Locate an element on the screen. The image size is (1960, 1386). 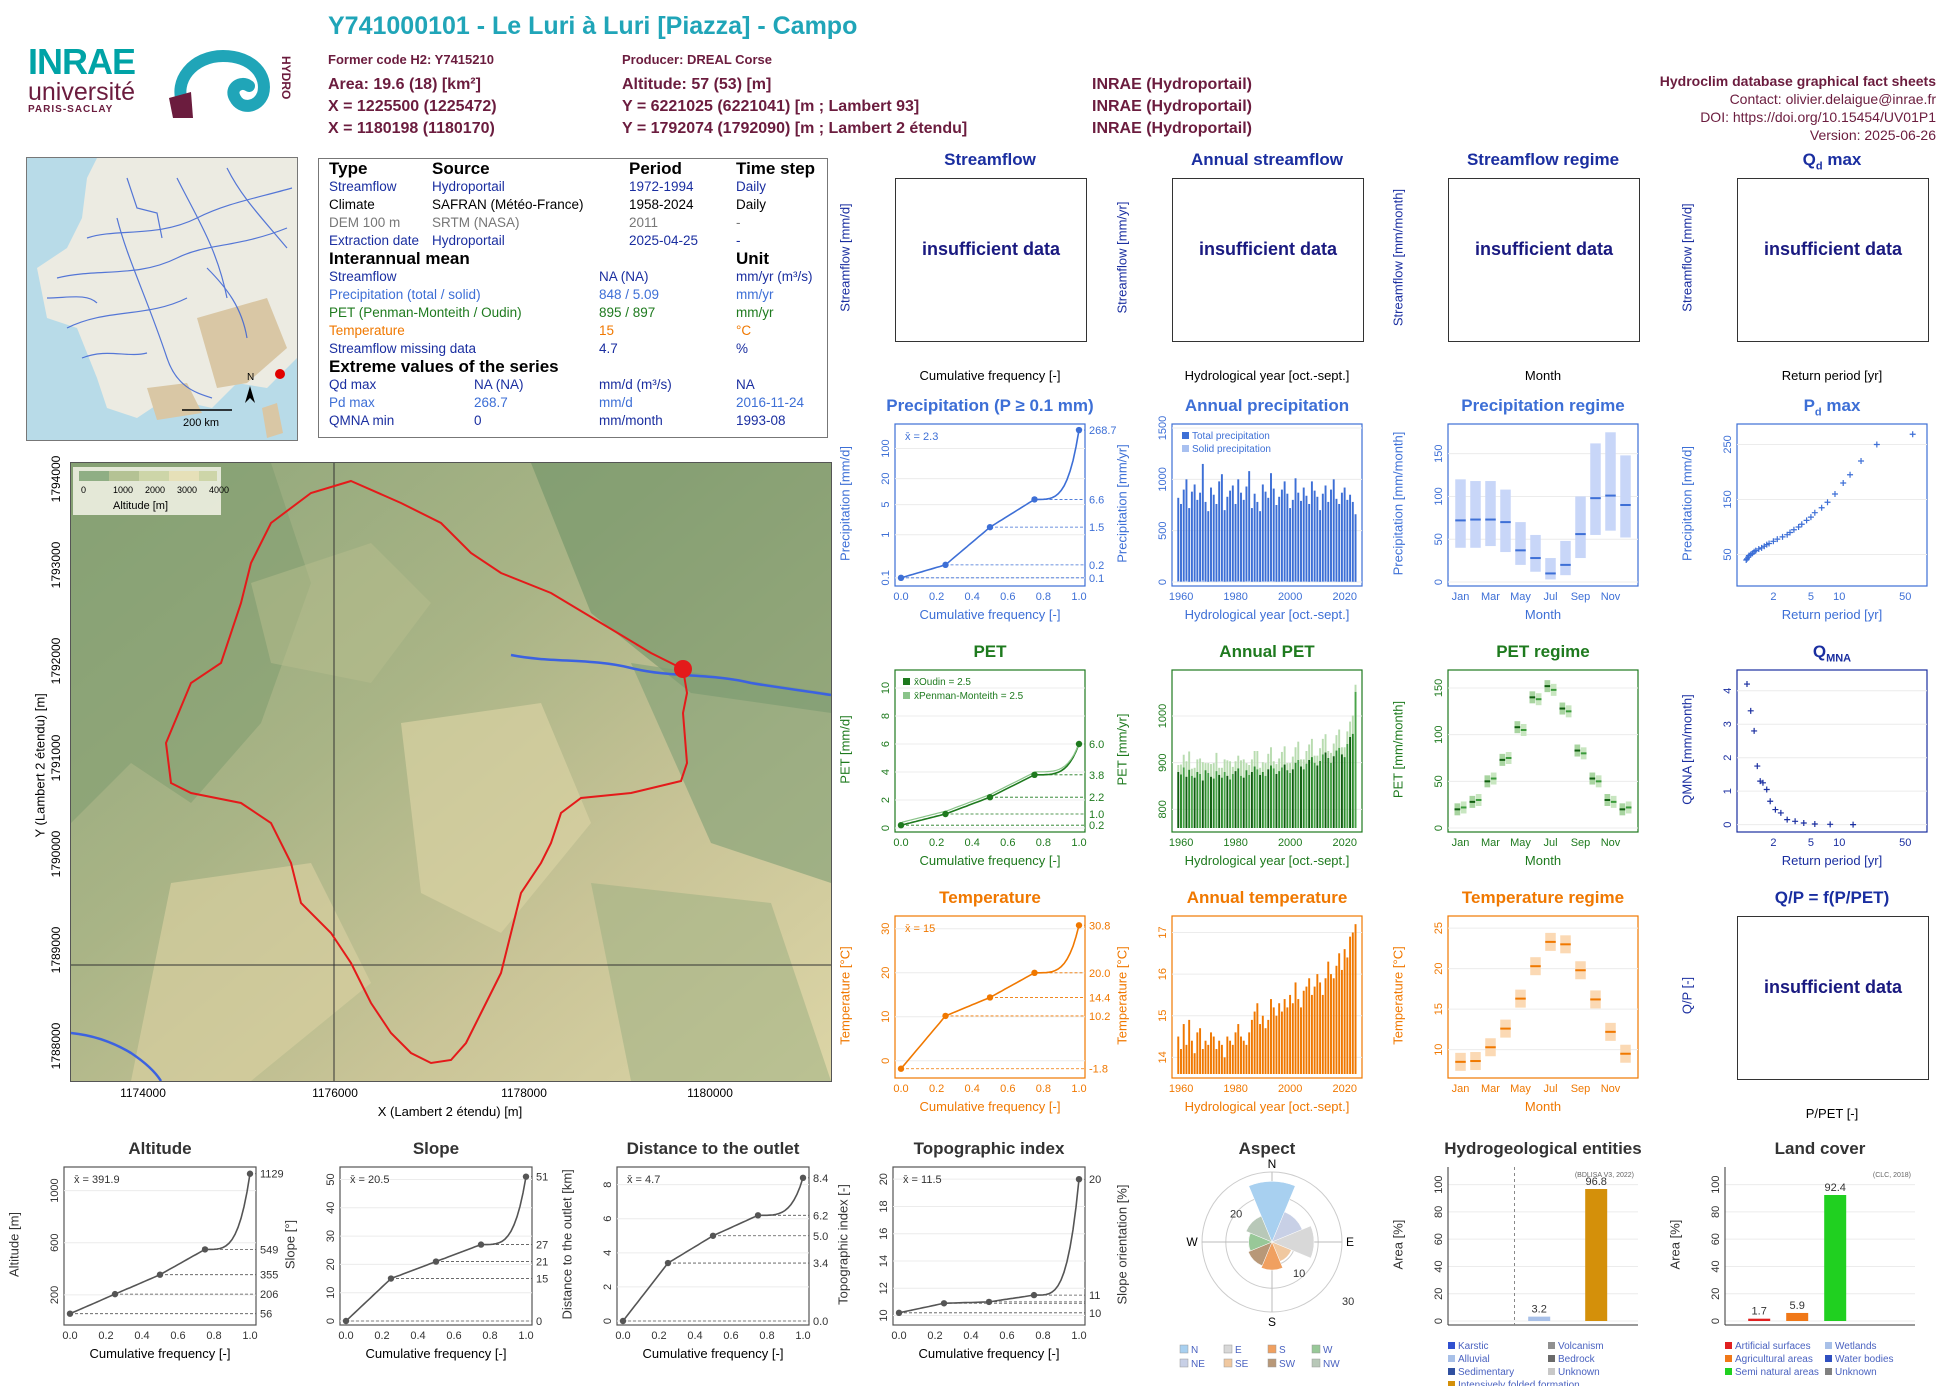
pd_max-xtick: 10 is located at coordinates (1839, 597).